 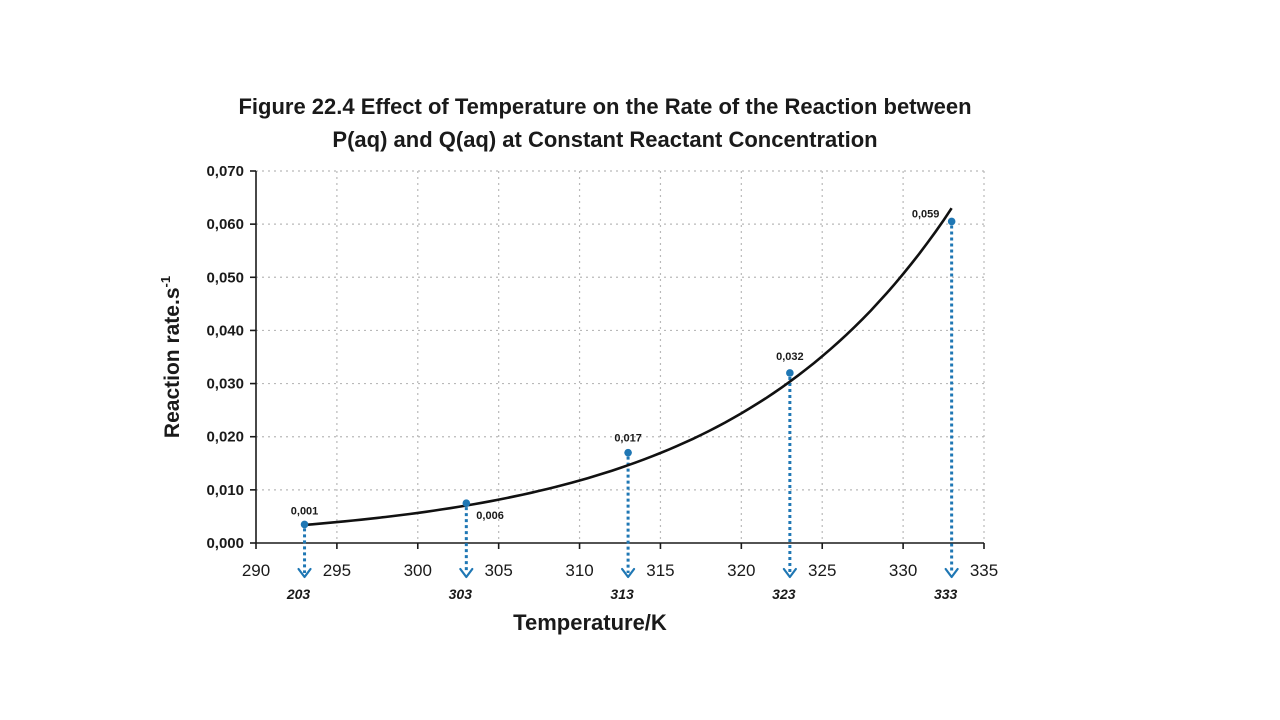 I want to click on x-tick-label-2: 300, so click(x=418, y=570).